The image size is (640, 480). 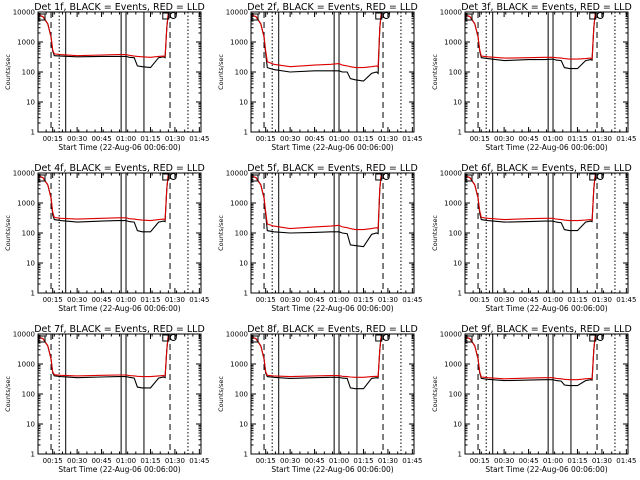 What do you see at coordinates (119, 7) in the screenshot?
I see `panel-title: Det 1f, BLACK = Events, RED = LLD` at bounding box center [119, 7].